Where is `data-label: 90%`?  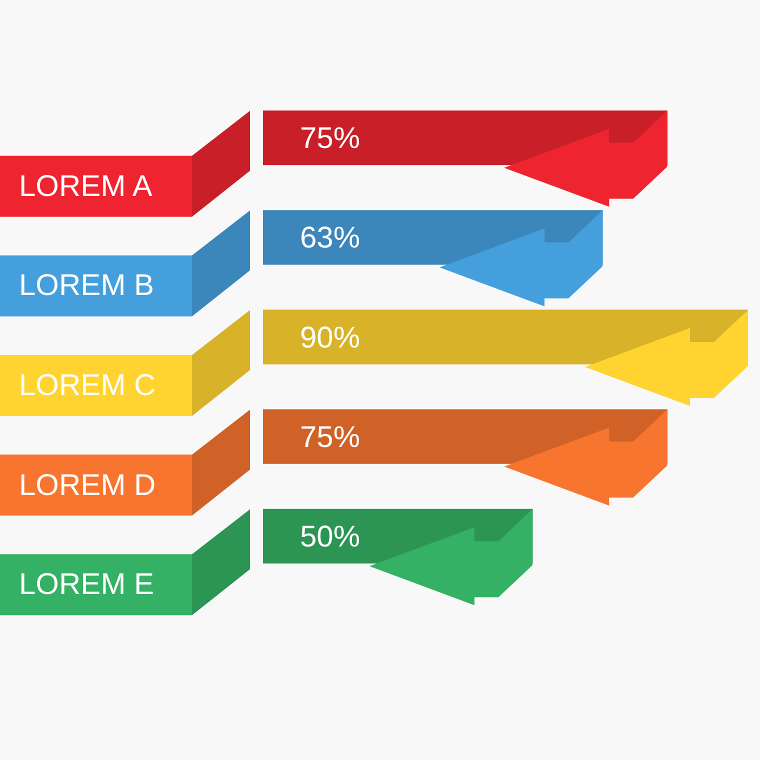 data-label: 90% is located at coordinates (330, 337).